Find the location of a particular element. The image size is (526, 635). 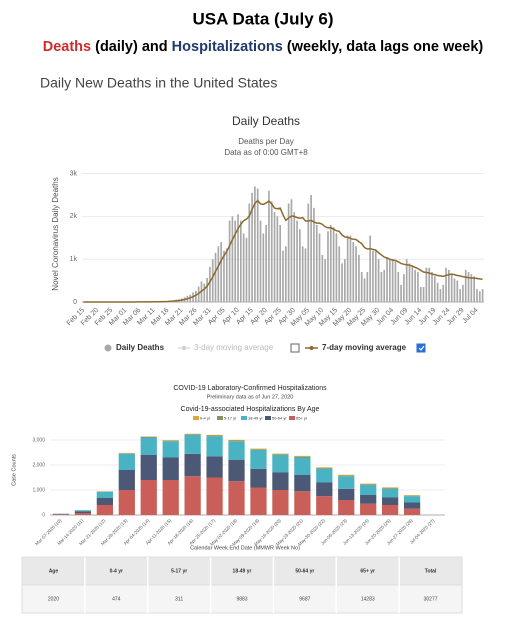

x-tick-label: Jul 04 is located at coordinates (471, 316).